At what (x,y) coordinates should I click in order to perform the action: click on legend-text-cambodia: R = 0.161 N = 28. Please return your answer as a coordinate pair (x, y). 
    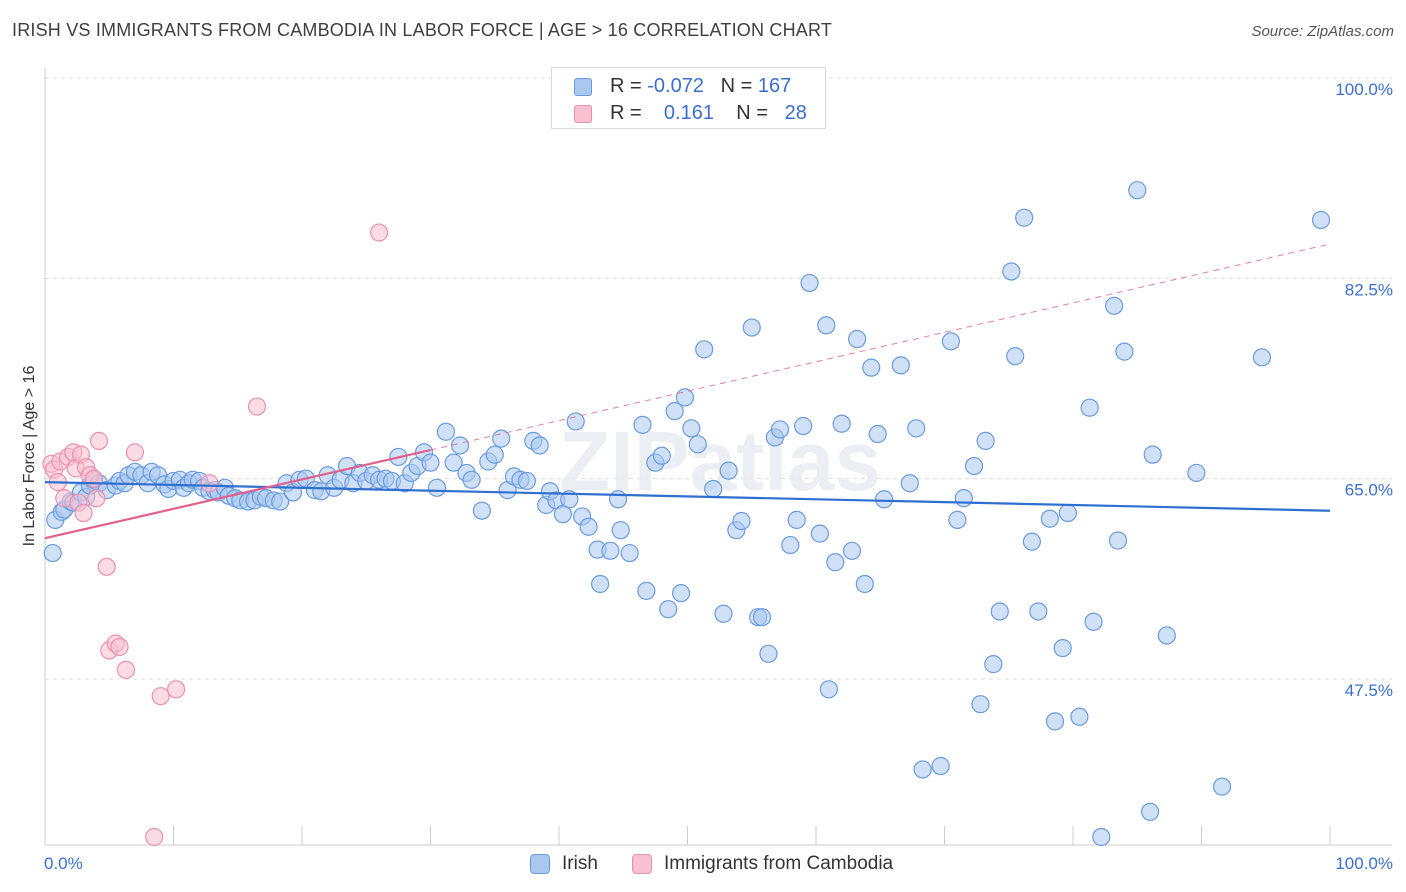
    Looking at the image, I should click on (708, 113).